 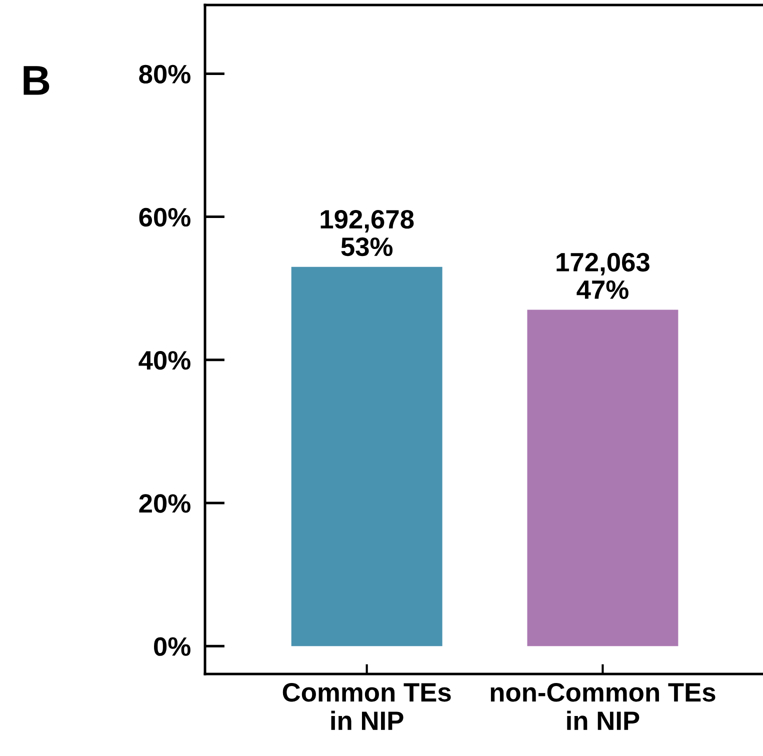 What do you see at coordinates (367, 233) in the screenshot?
I see `data-label: 192,678 53%` at bounding box center [367, 233].